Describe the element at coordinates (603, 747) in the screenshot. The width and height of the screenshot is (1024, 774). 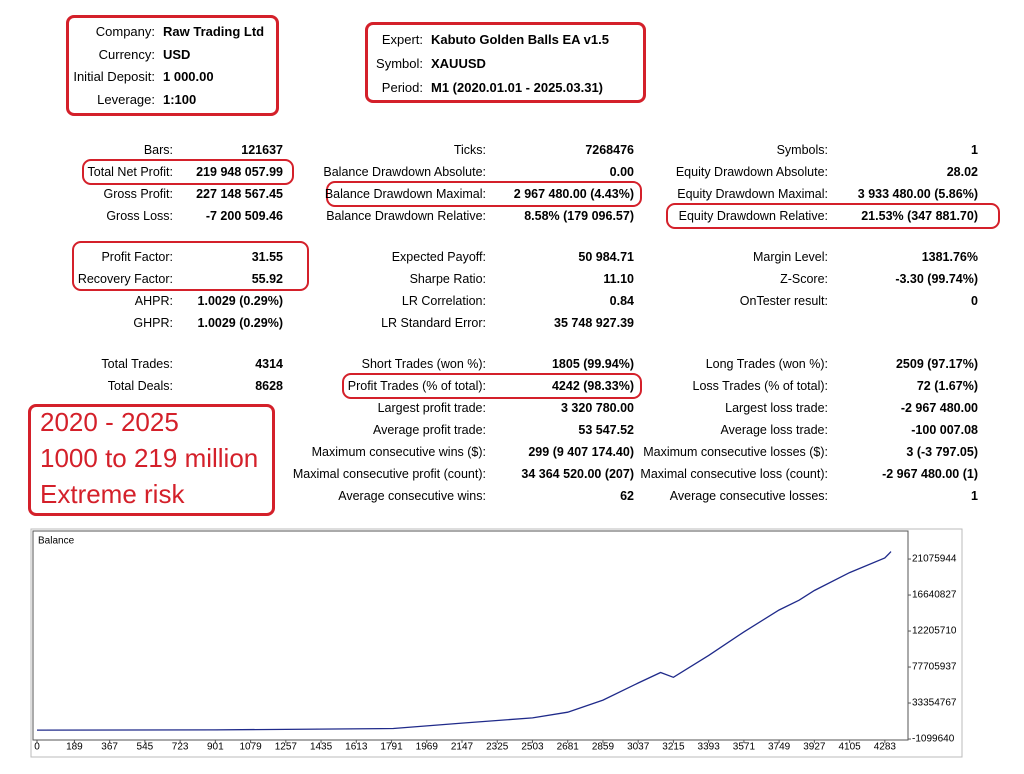
I see `x-tick-label: 2859` at that location.